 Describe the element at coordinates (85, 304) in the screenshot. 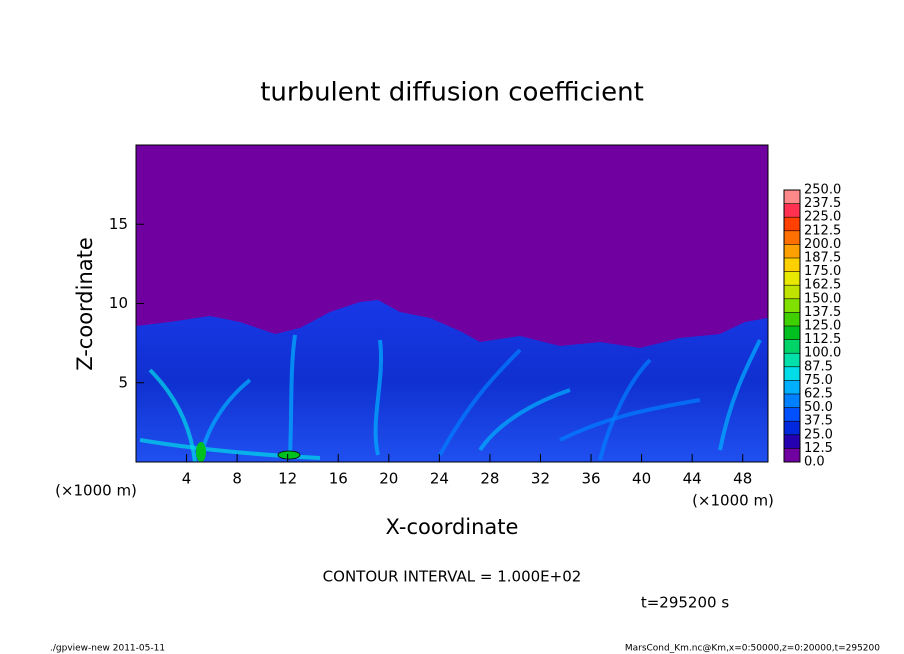

I see `y-axis-label: Z-coordinate` at that location.